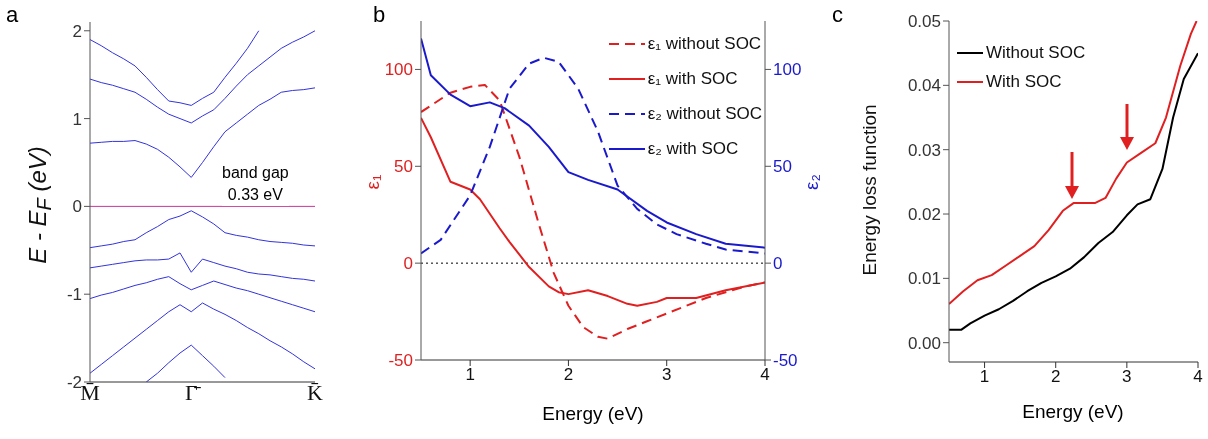  What do you see at coordinates (870, 190) in the screenshot?
I see `y-axis-title: Energy loss function` at bounding box center [870, 190].